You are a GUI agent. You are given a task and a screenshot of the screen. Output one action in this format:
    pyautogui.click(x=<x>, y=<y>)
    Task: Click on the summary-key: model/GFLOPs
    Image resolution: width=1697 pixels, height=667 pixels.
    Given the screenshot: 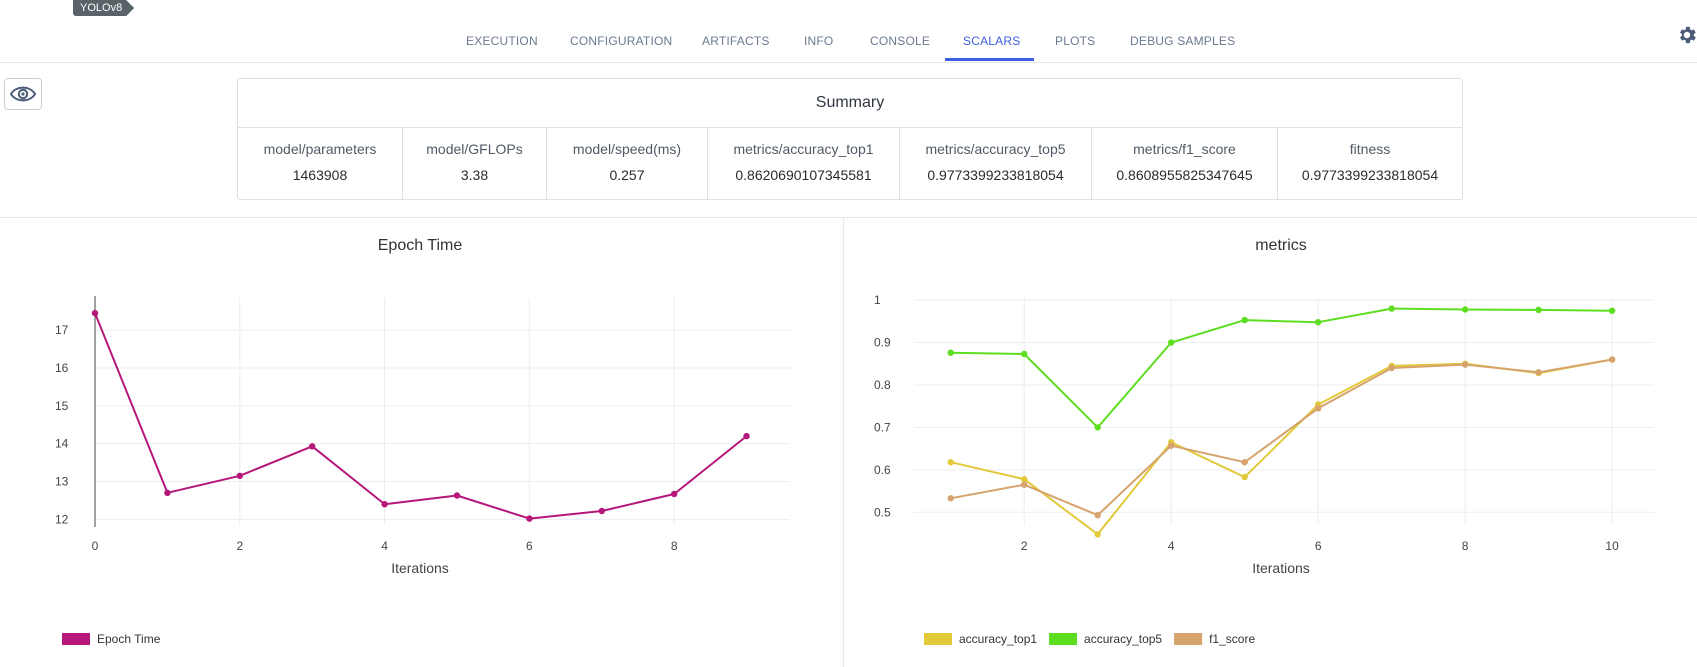 What is the action you would take?
    pyautogui.click(x=474, y=149)
    